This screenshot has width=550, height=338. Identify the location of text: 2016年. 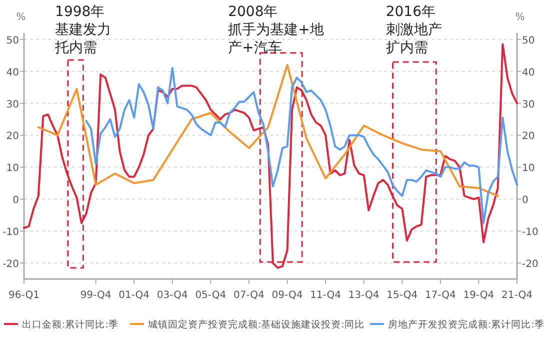
(411, 12).